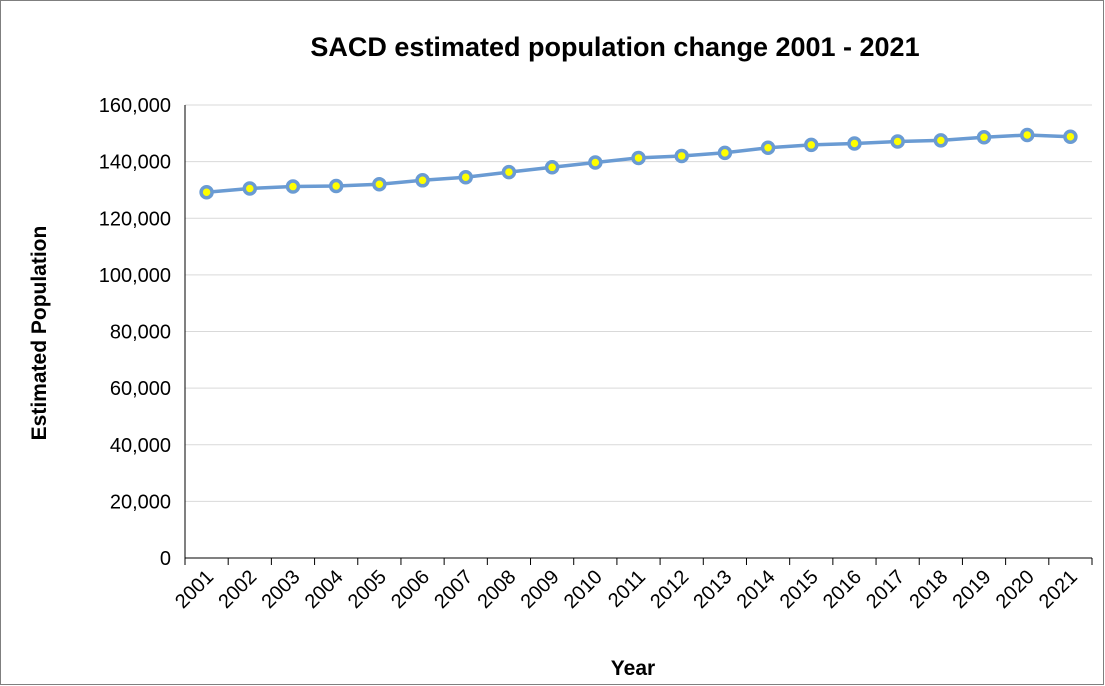  Describe the element at coordinates (135, 106) in the screenshot. I see `y-tick-label: 160,000` at that location.